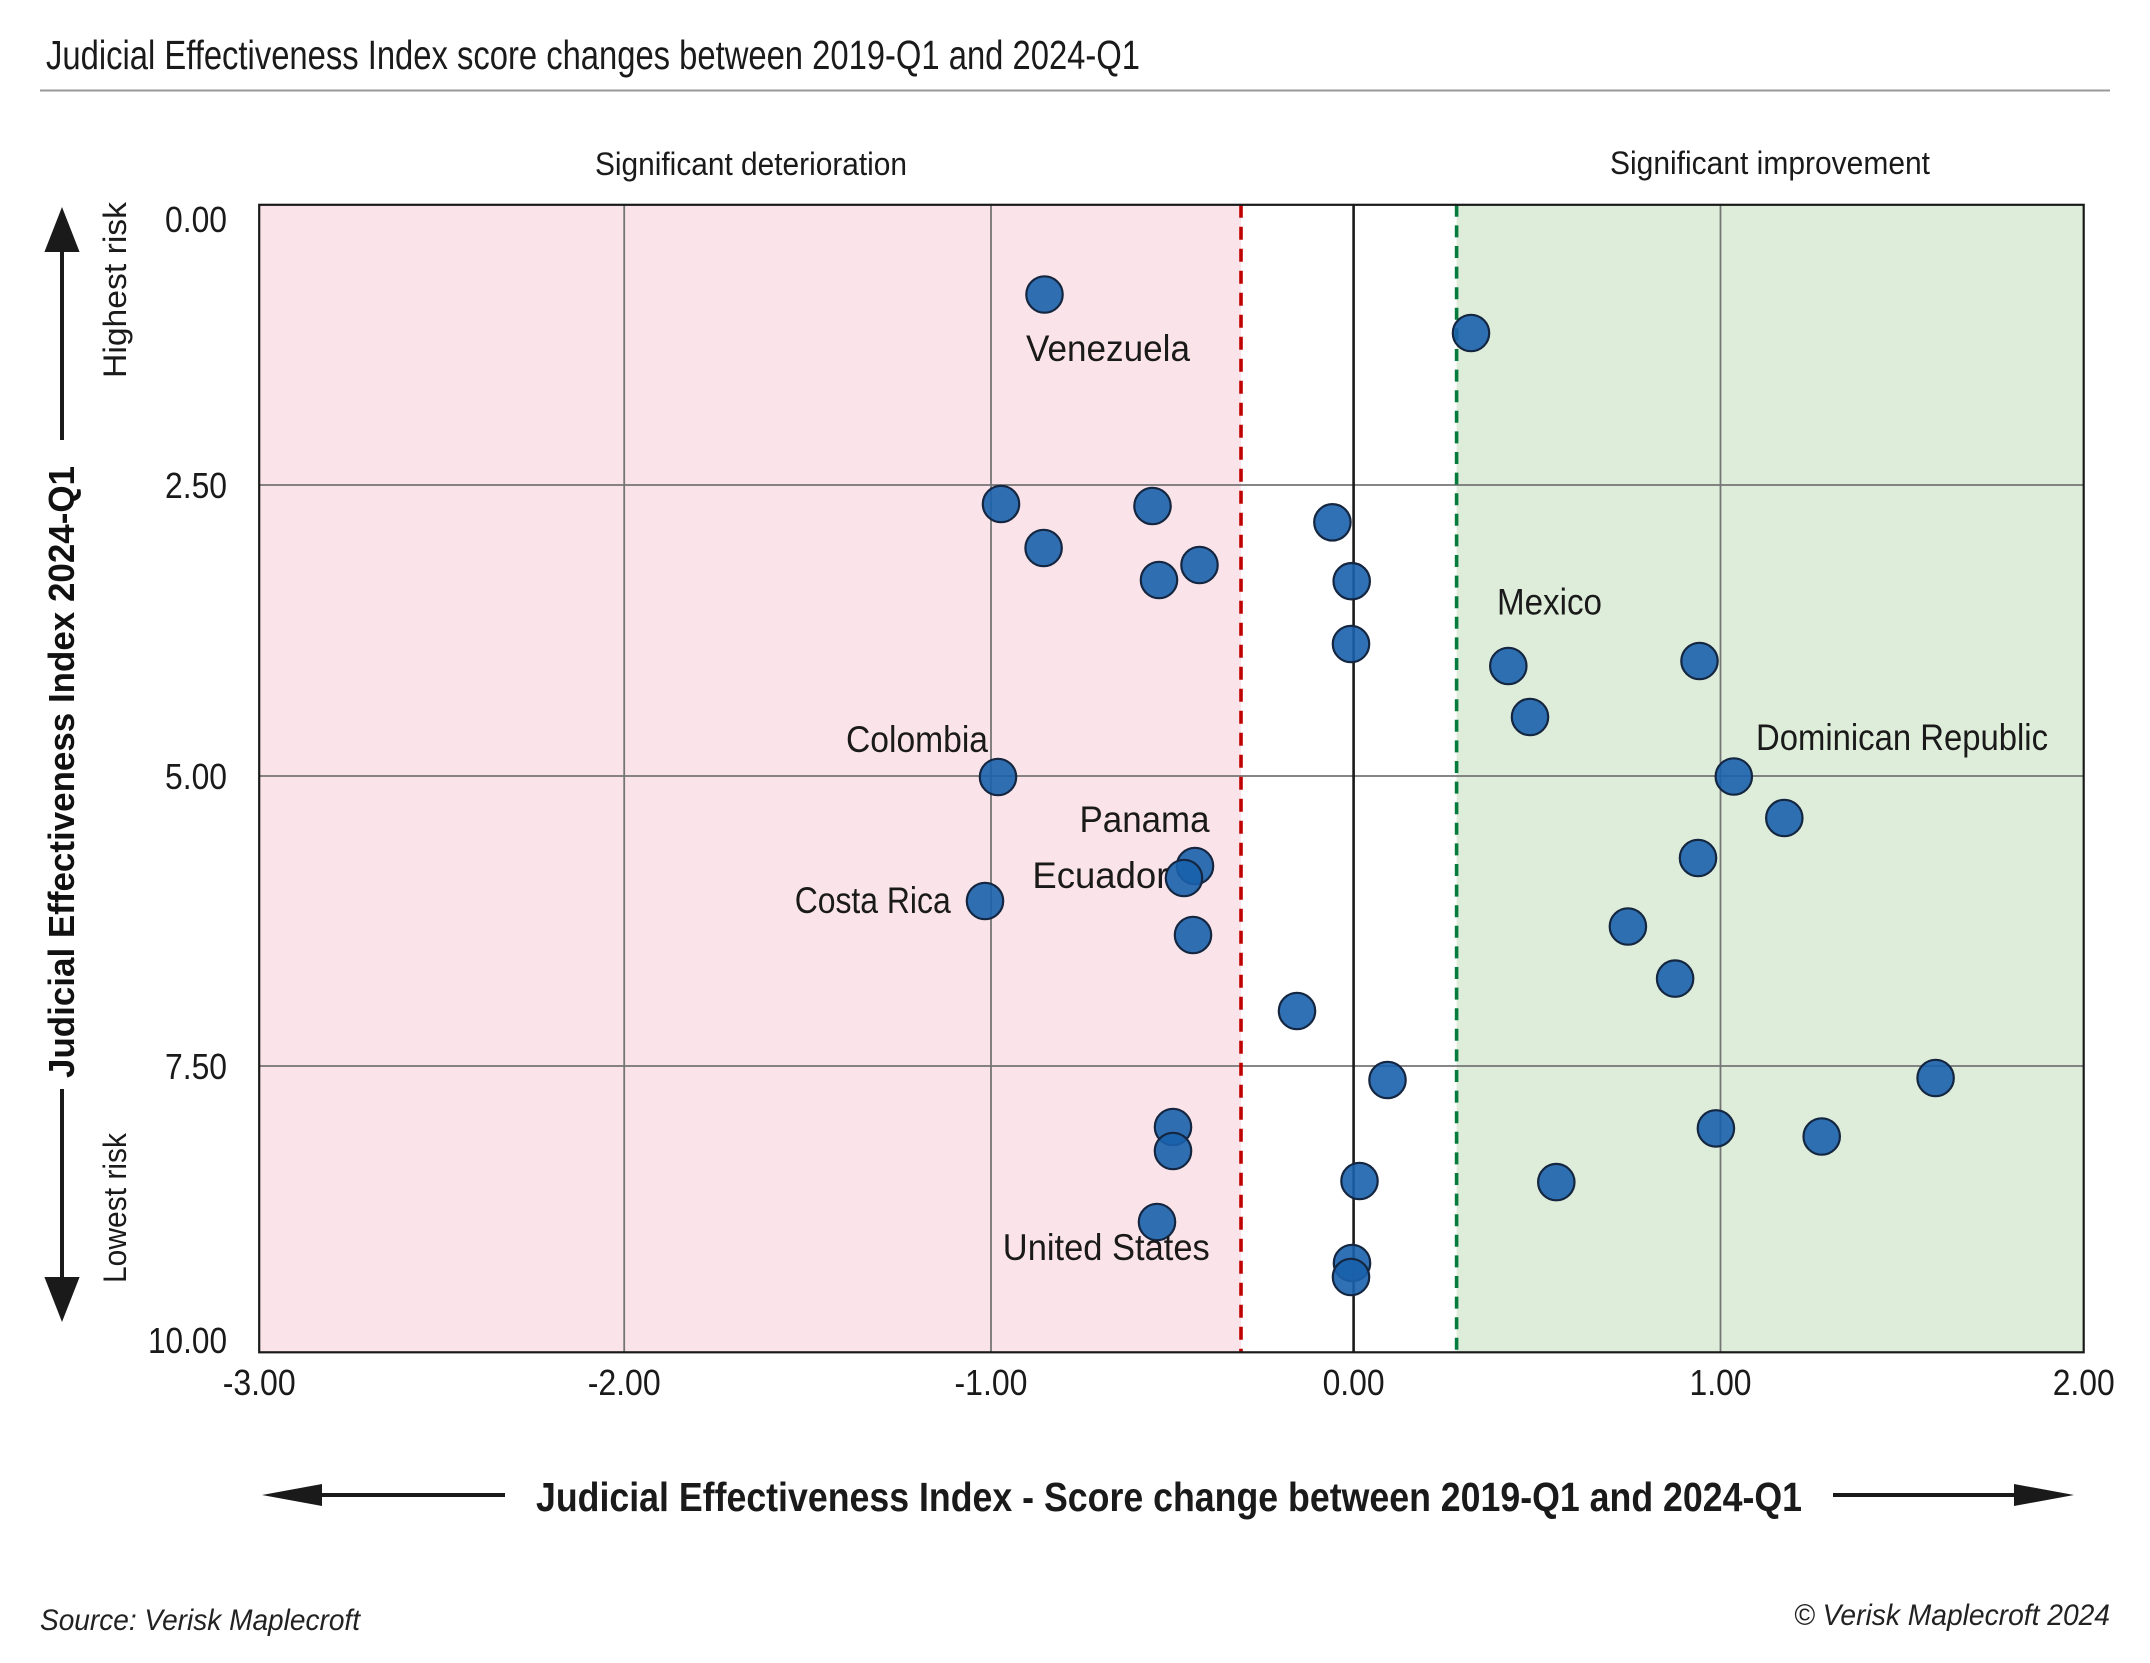  I want to click on svg-text: Highest risk, so click(115, 289).